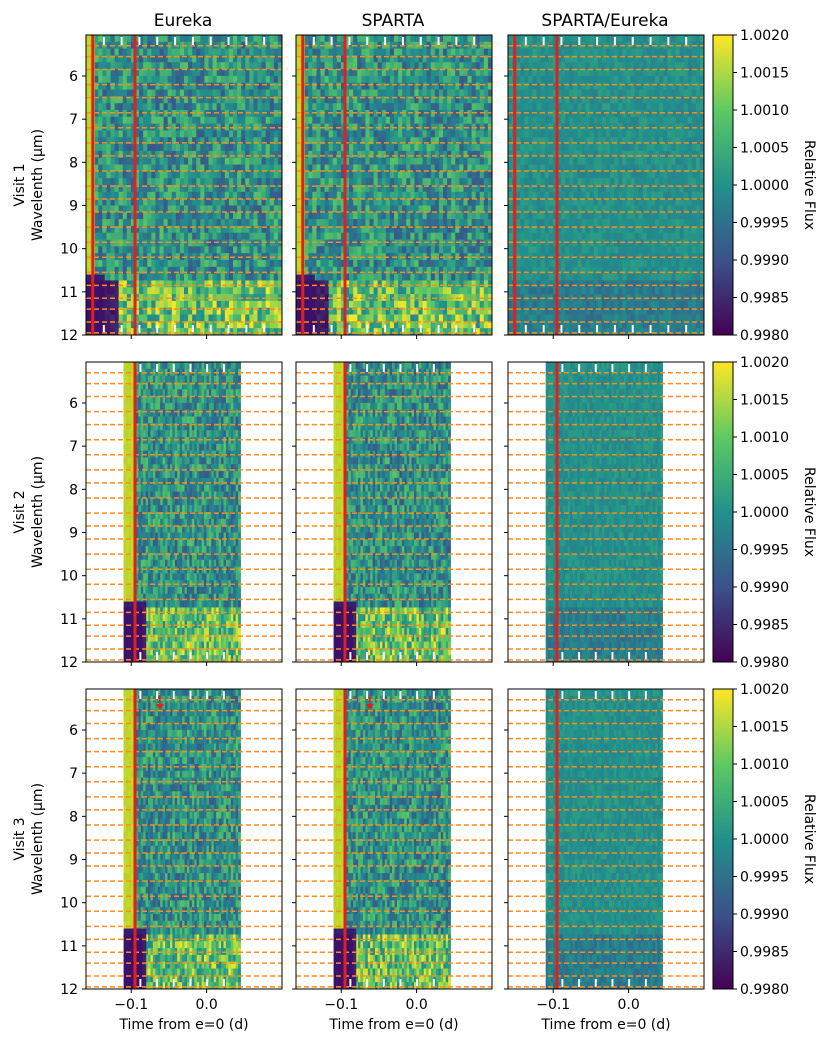 This screenshot has width=831, height=1050. I want to click on row-label-3: Visit 3 Wavelenth (μm), so click(29, 839).